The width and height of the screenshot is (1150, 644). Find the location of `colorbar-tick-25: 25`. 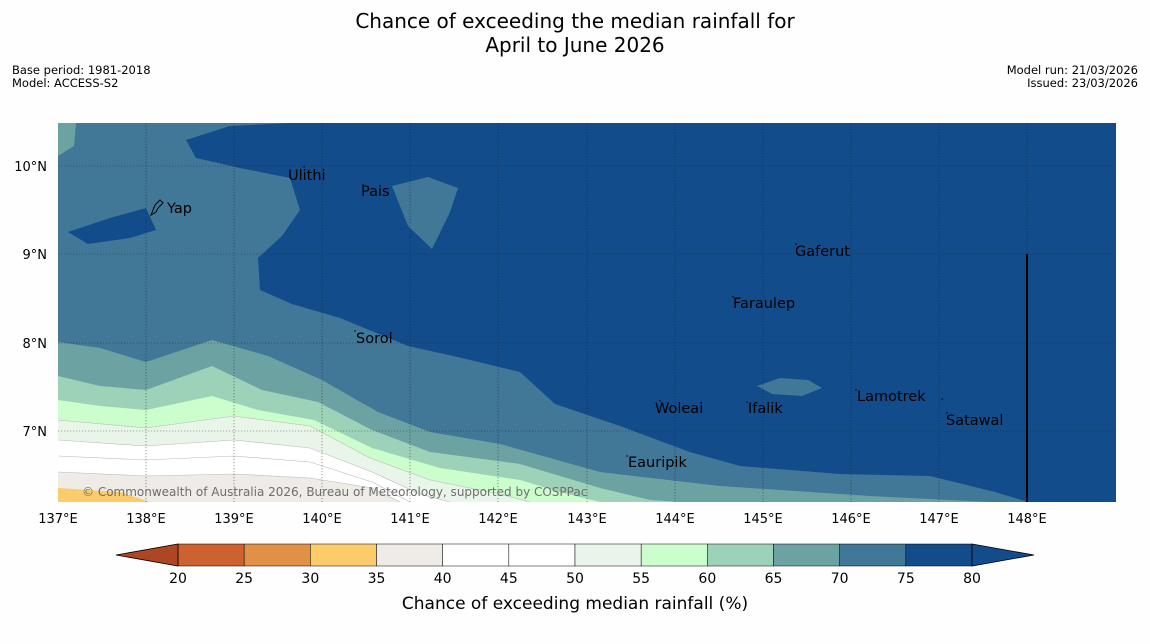

colorbar-tick-25: 25 is located at coordinates (244, 579).